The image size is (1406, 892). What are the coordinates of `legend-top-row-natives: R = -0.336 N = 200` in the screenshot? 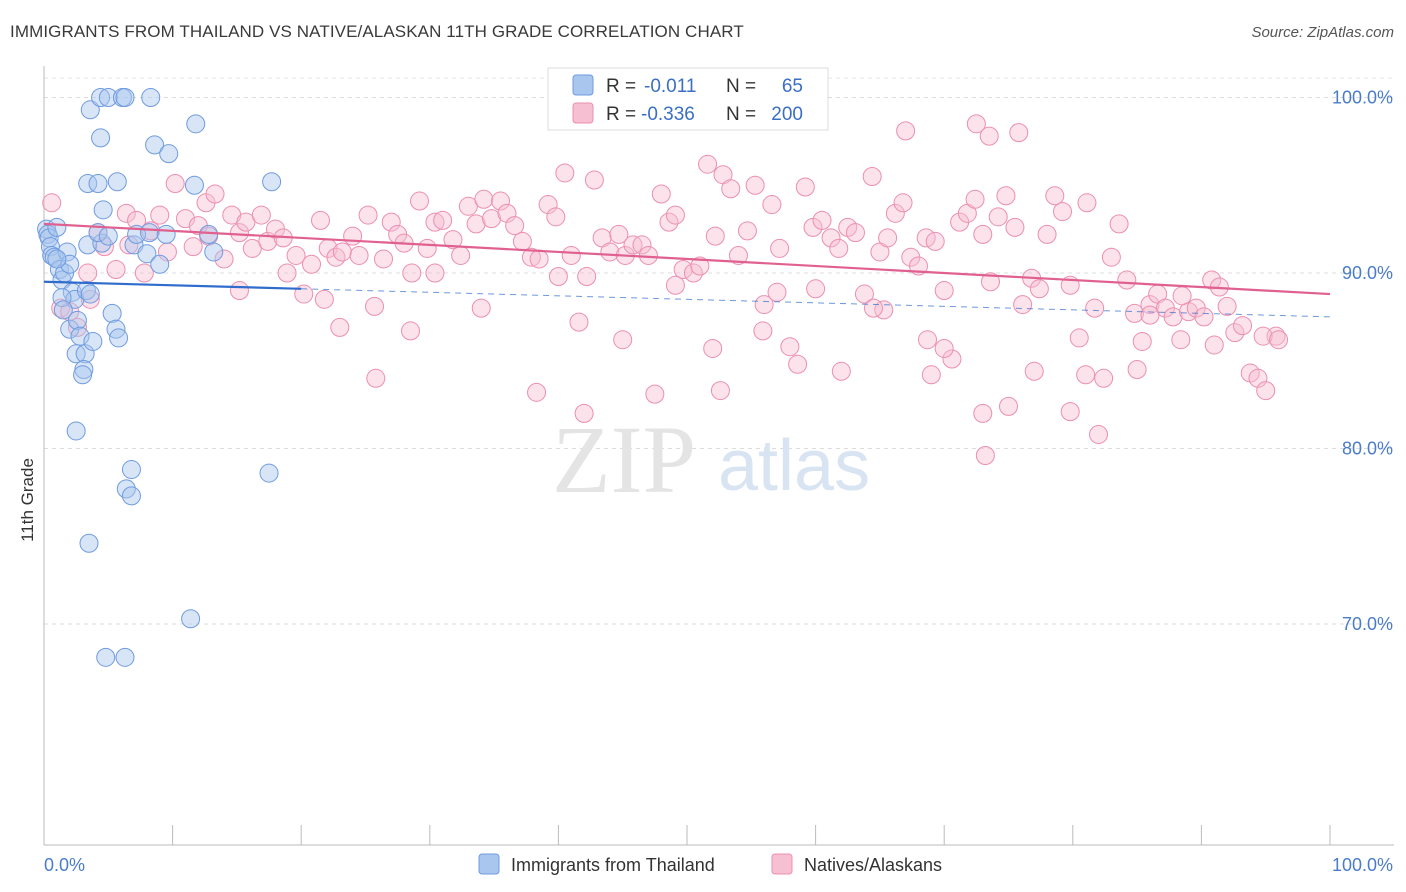 It's located at (687, 113).